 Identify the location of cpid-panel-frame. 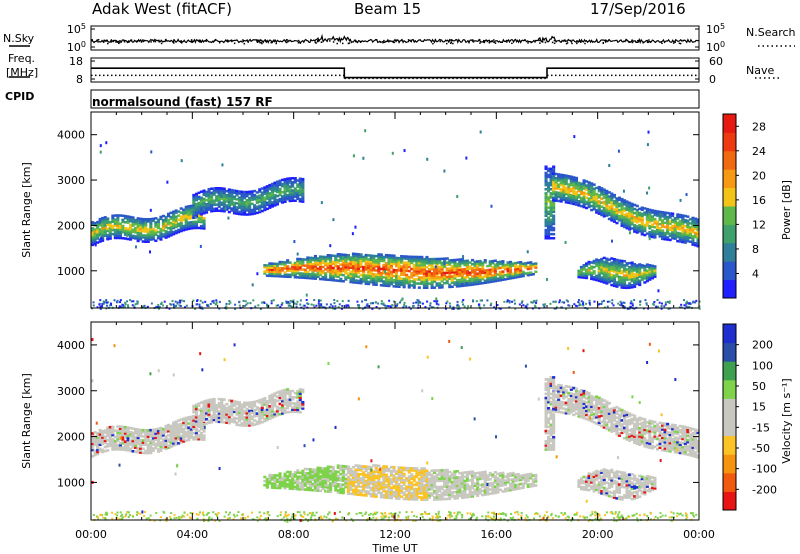
(395, 99).